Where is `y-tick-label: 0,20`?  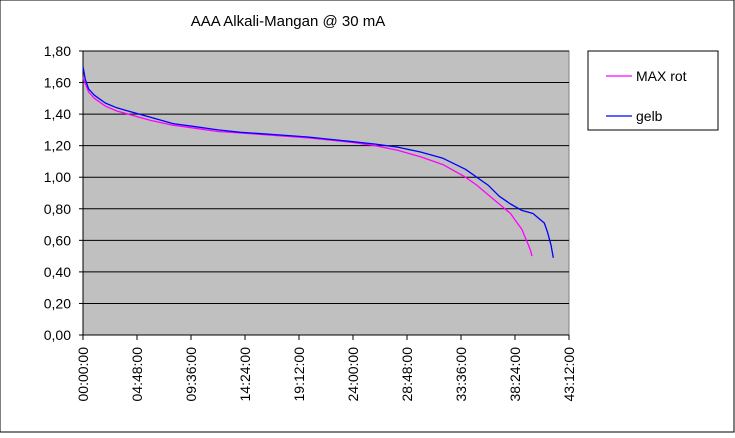
y-tick-label: 0,20 is located at coordinates (57, 303).